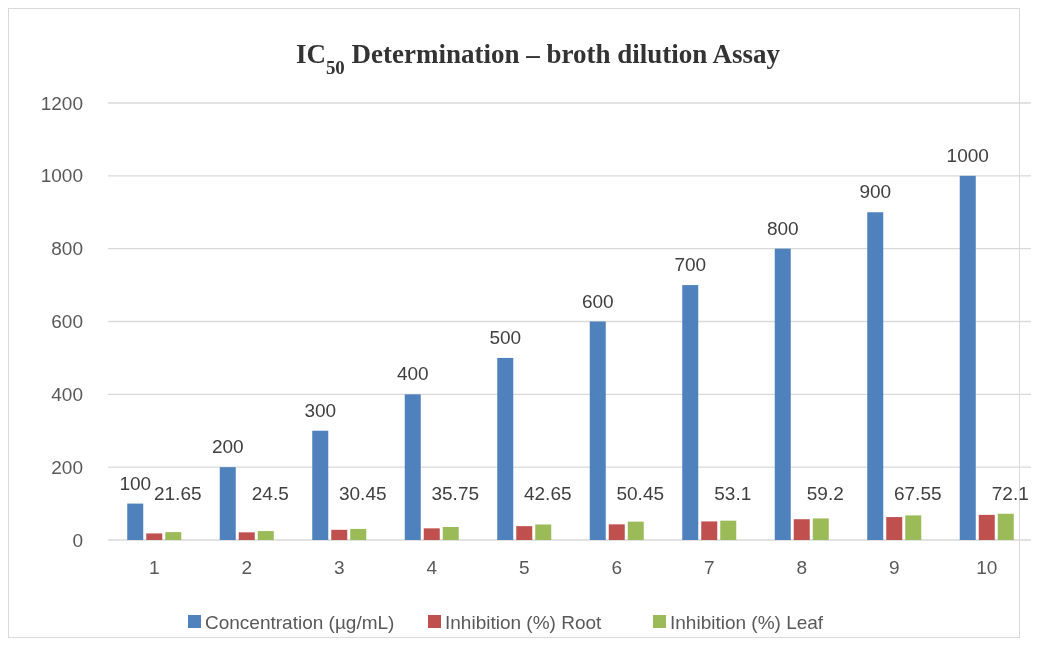 The width and height of the screenshot is (1039, 650). Describe the element at coordinates (270, 493) in the screenshot. I see `data-label: 24.5` at that location.